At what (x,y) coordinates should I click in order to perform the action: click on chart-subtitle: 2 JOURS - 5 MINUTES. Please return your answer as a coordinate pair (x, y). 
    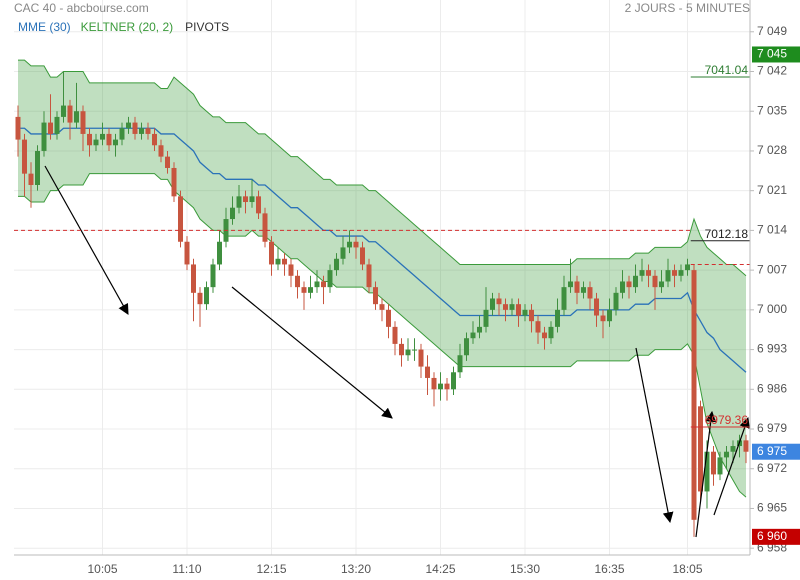
    Looking at the image, I should click on (687, 8).